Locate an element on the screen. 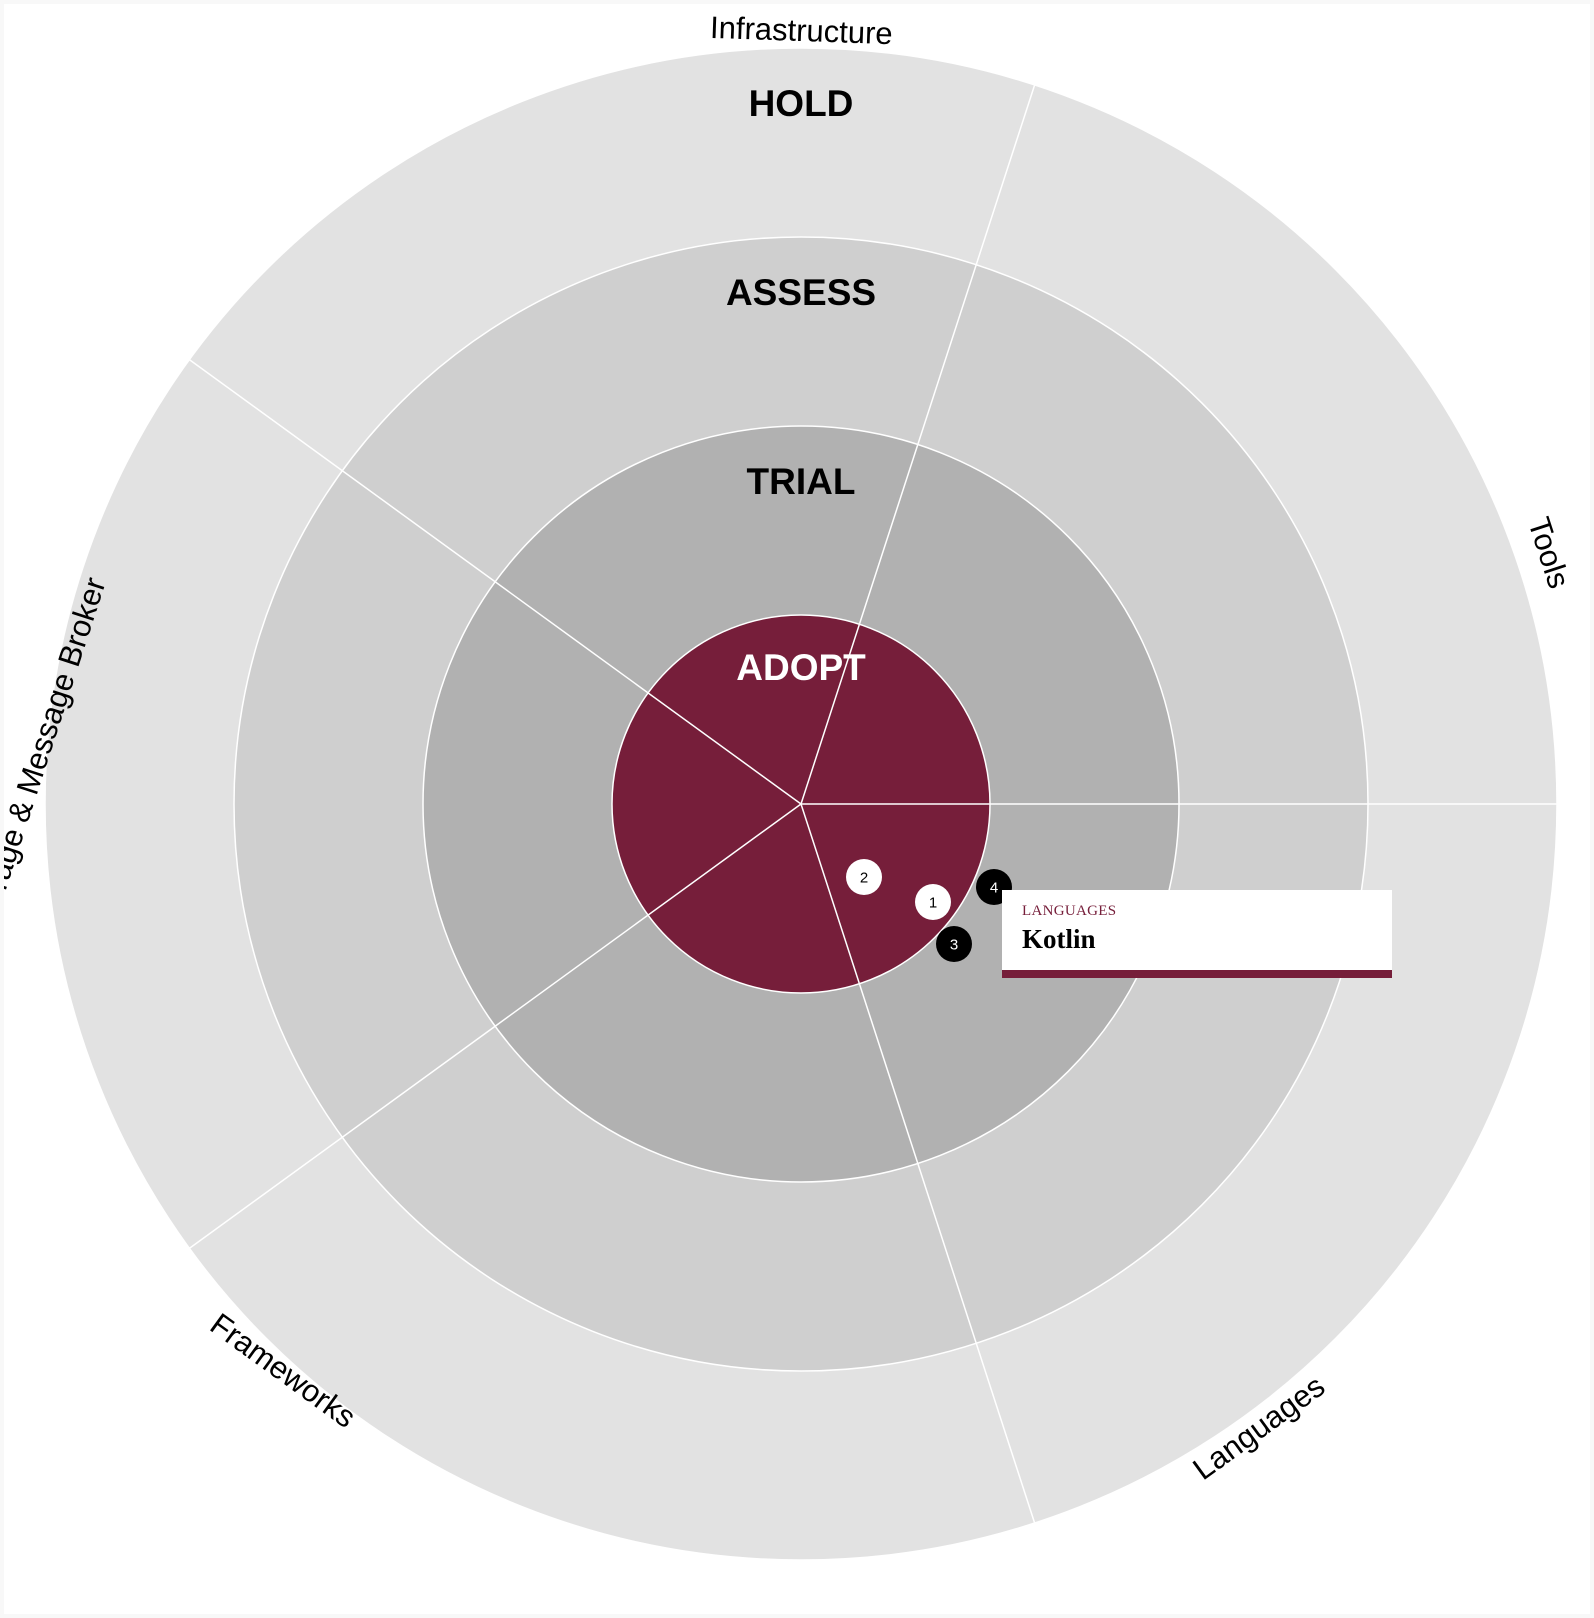 The image size is (1594, 1618). ring-label-assess: ASSESS is located at coordinates (801, 292).